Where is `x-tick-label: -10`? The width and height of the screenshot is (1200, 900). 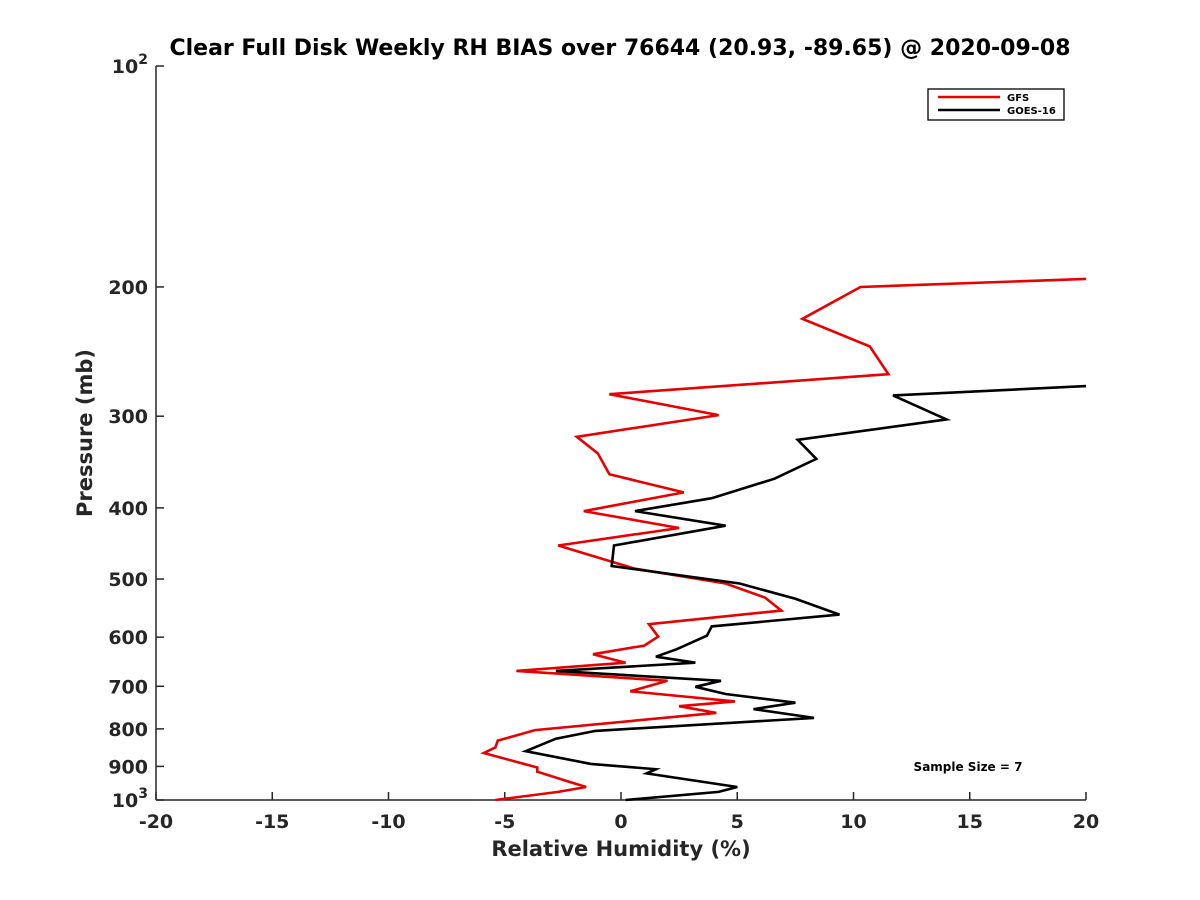
x-tick-label: -10 is located at coordinates (388, 822).